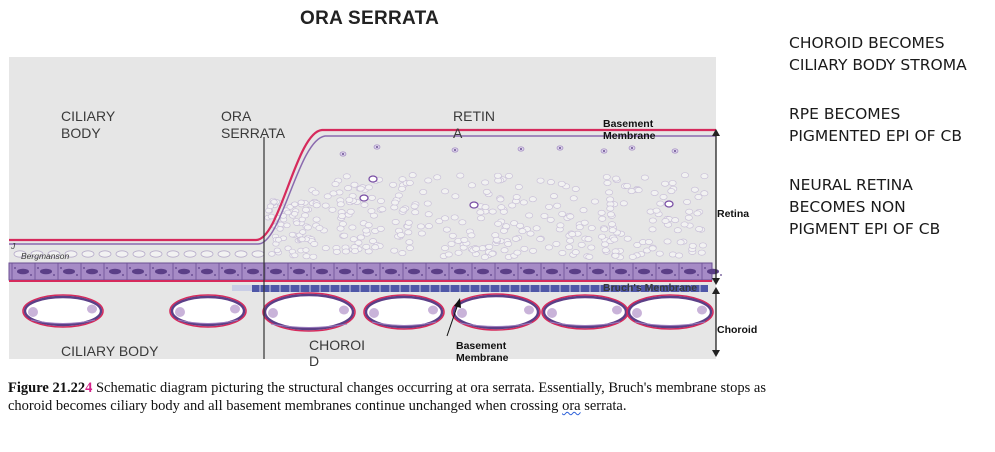 The height and width of the screenshot is (452, 995). Describe the element at coordinates (733, 214) in the screenshot. I see `label-retina-side: Retina` at that location.